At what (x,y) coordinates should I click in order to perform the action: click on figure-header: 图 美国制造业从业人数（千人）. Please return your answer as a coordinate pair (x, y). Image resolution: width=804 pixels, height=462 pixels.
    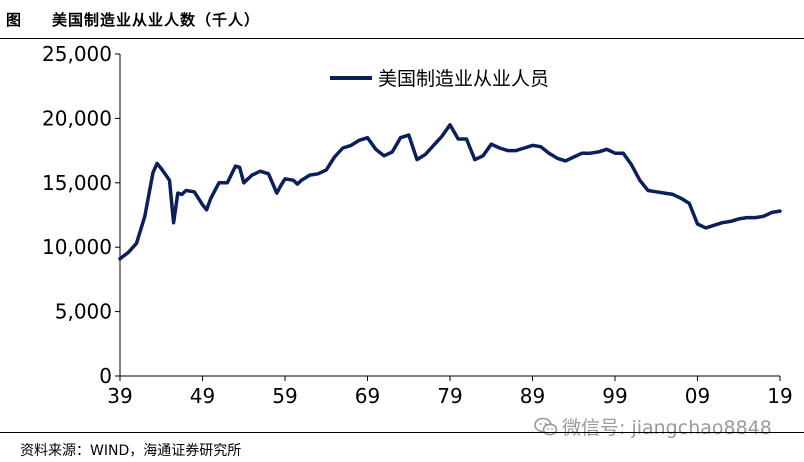
    Looking at the image, I should click on (402, 20).